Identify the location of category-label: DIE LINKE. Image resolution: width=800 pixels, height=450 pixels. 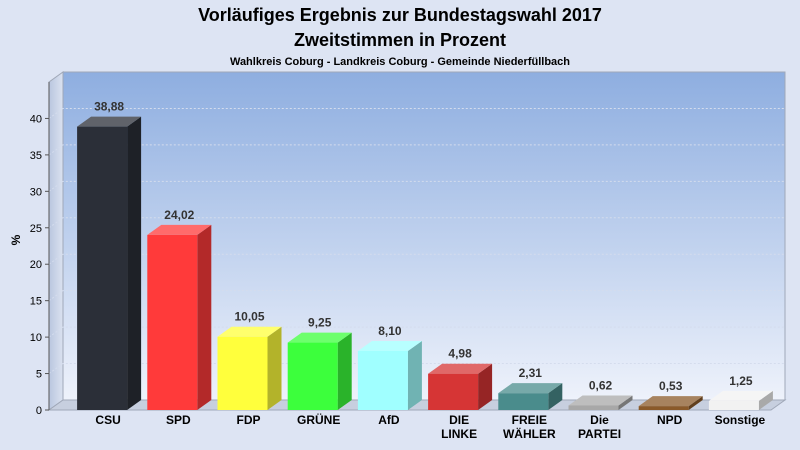
(459, 427).